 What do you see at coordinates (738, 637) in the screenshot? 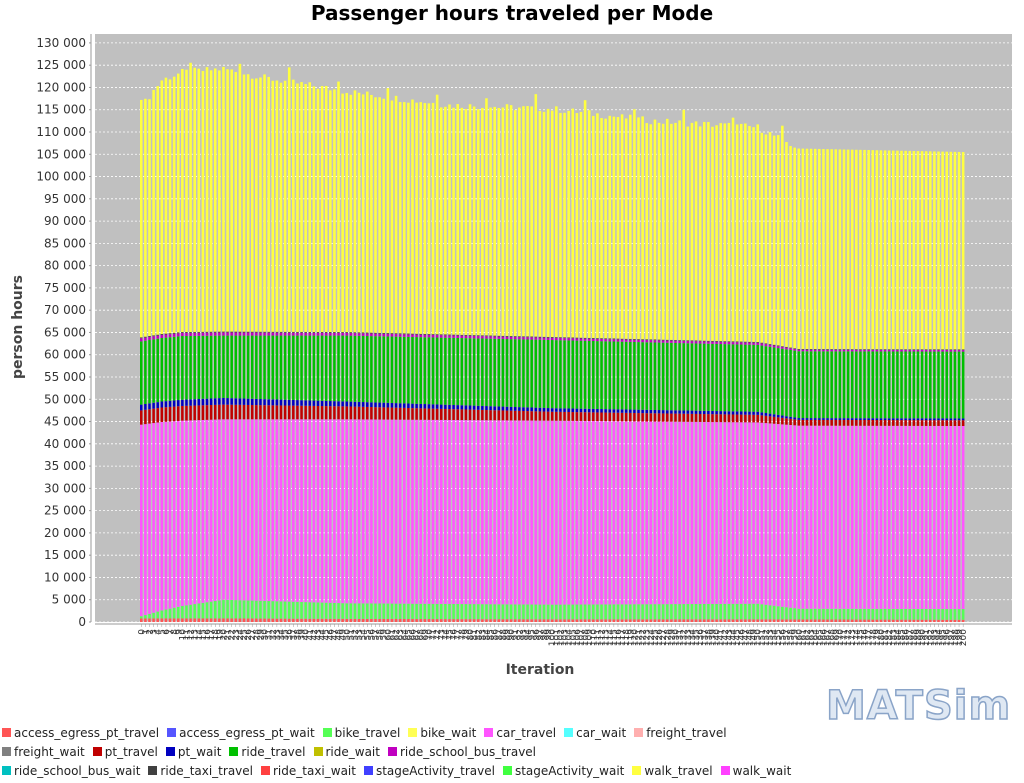
I see `x-tick-label: 145` at bounding box center [738, 637].